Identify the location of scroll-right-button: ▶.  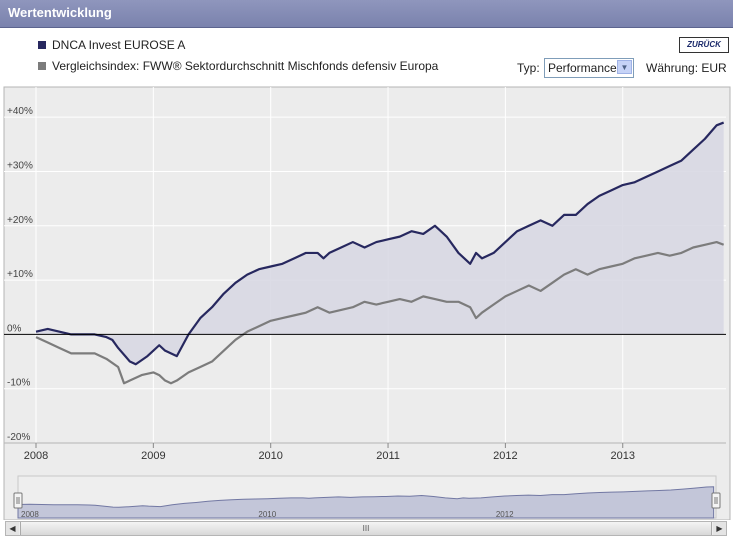
(719, 528).